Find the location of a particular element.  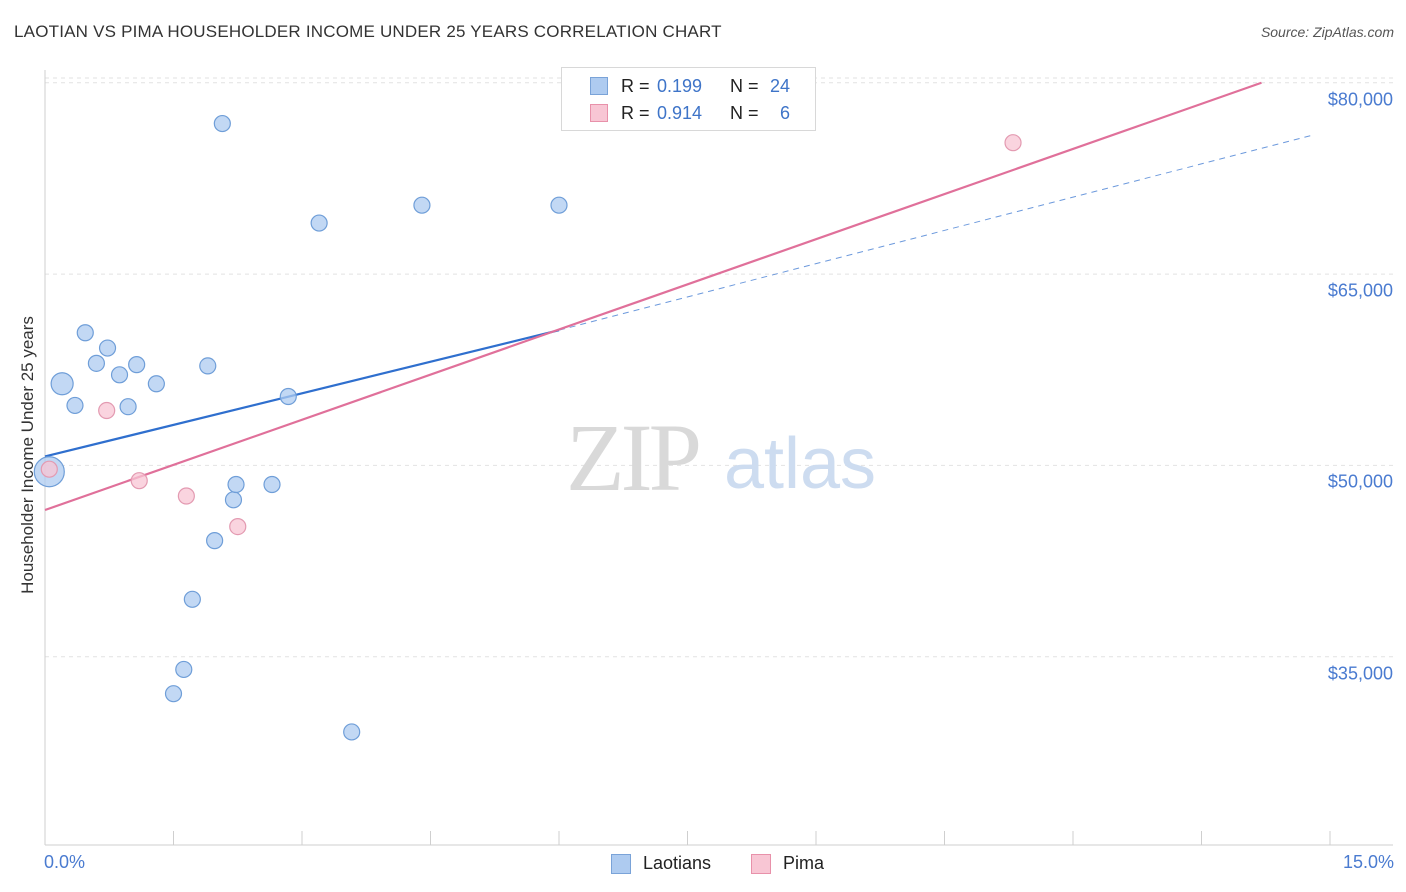

correlation-stats-box: R = 0.199 N = 24 R = 0.914 N = 6 is located at coordinates (688, 99).